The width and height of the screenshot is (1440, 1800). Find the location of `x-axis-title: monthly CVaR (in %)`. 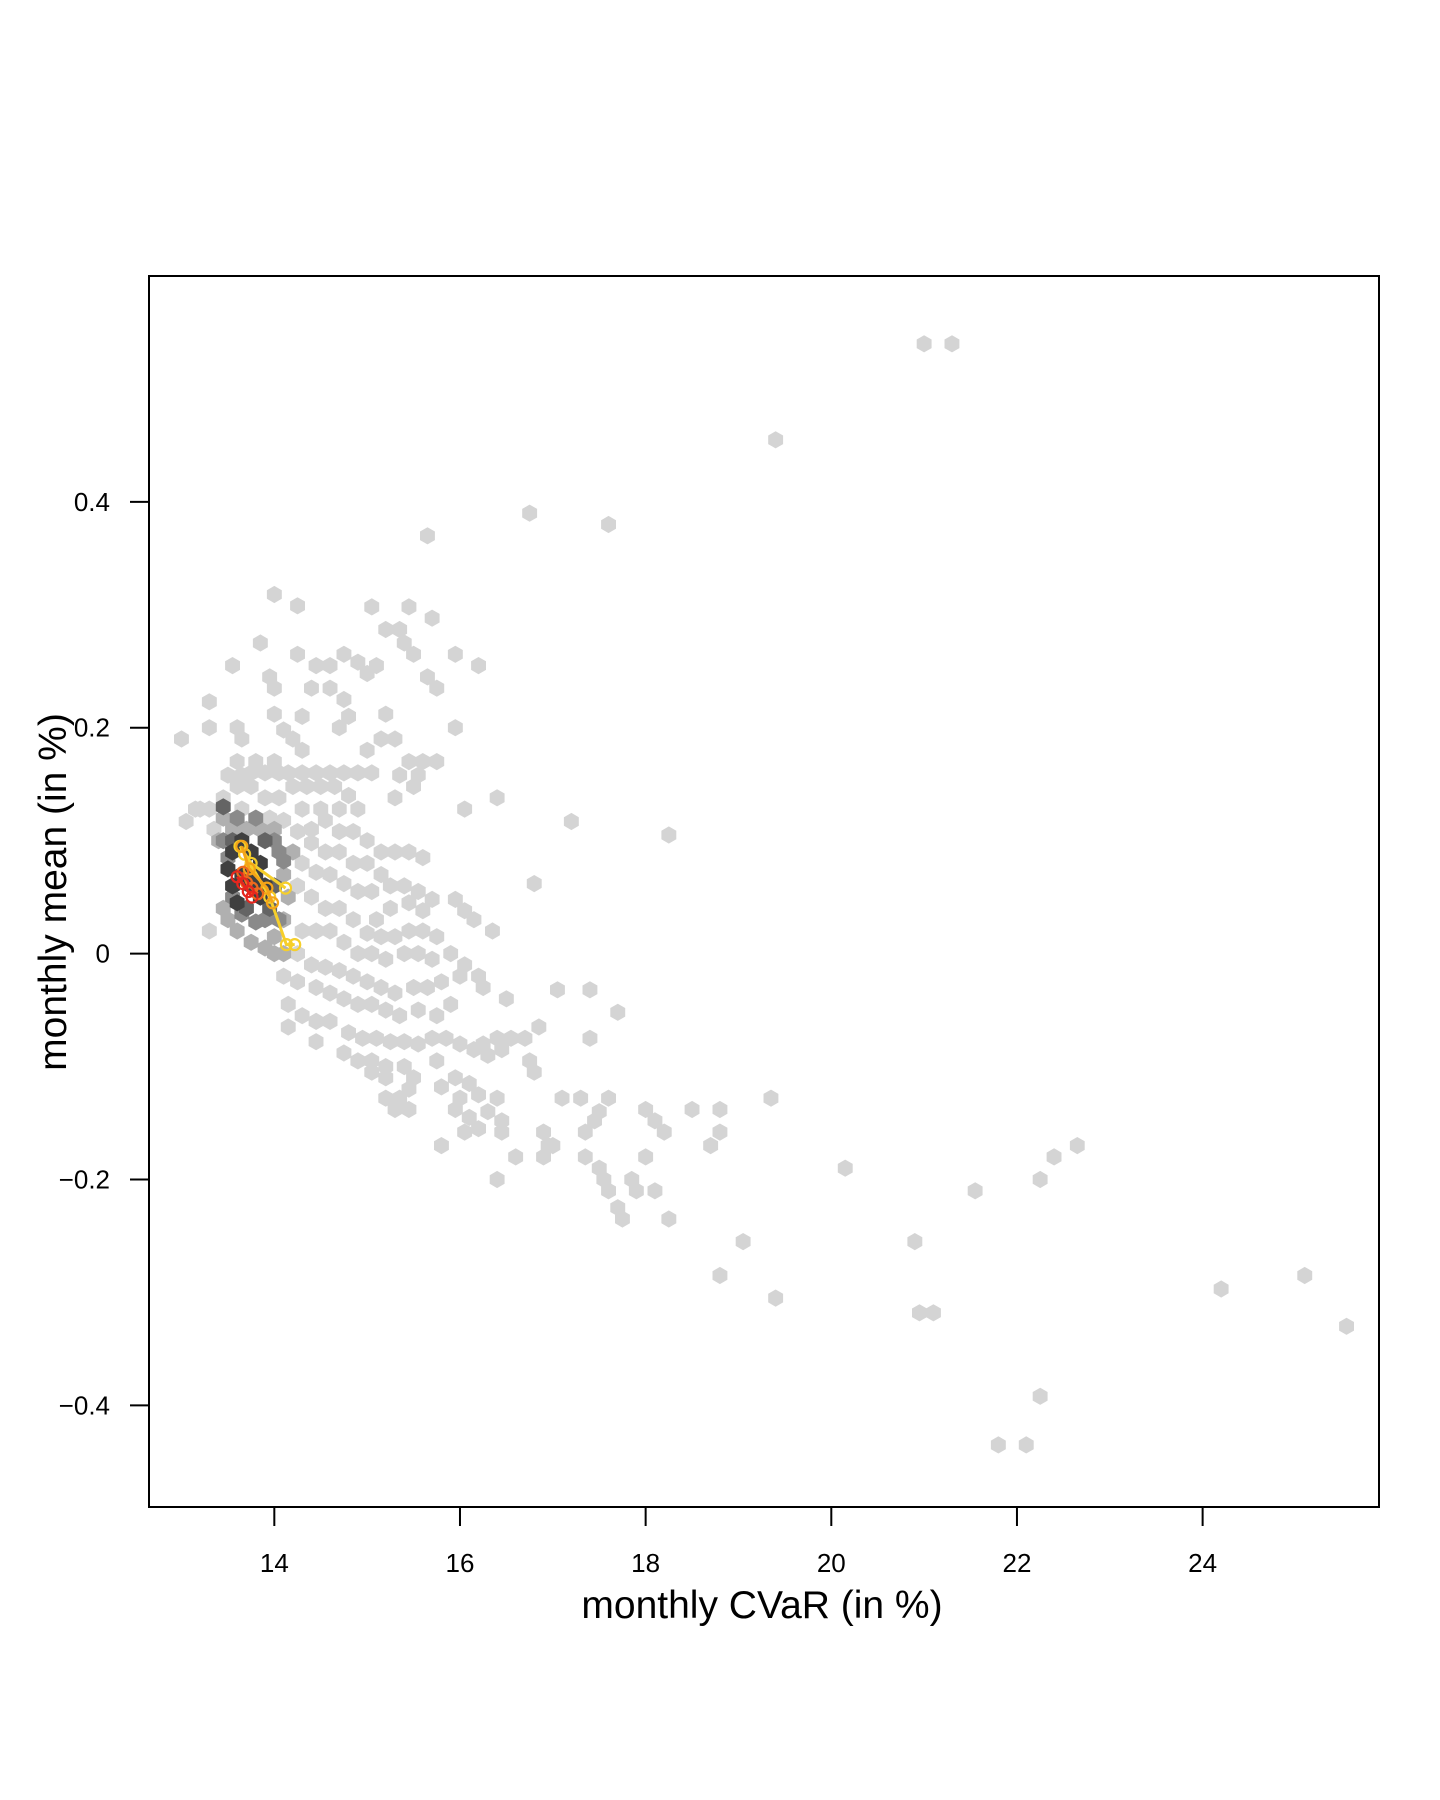

x-axis-title: monthly CVaR (in %) is located at coordinates (761, 1605).